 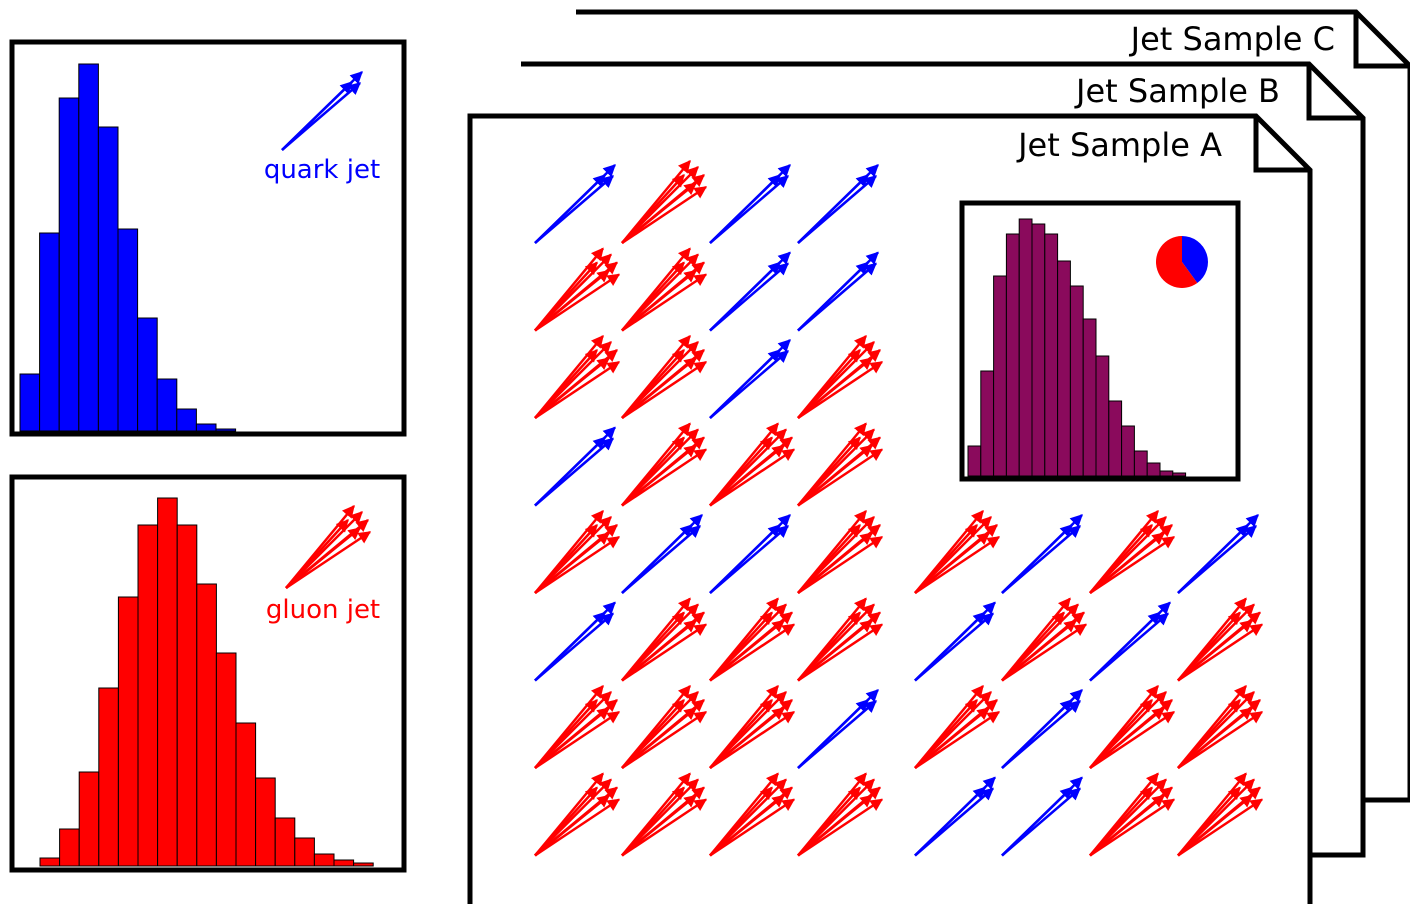 I want to click on gluon-label: gluon jet, so click(x=323, y=610).